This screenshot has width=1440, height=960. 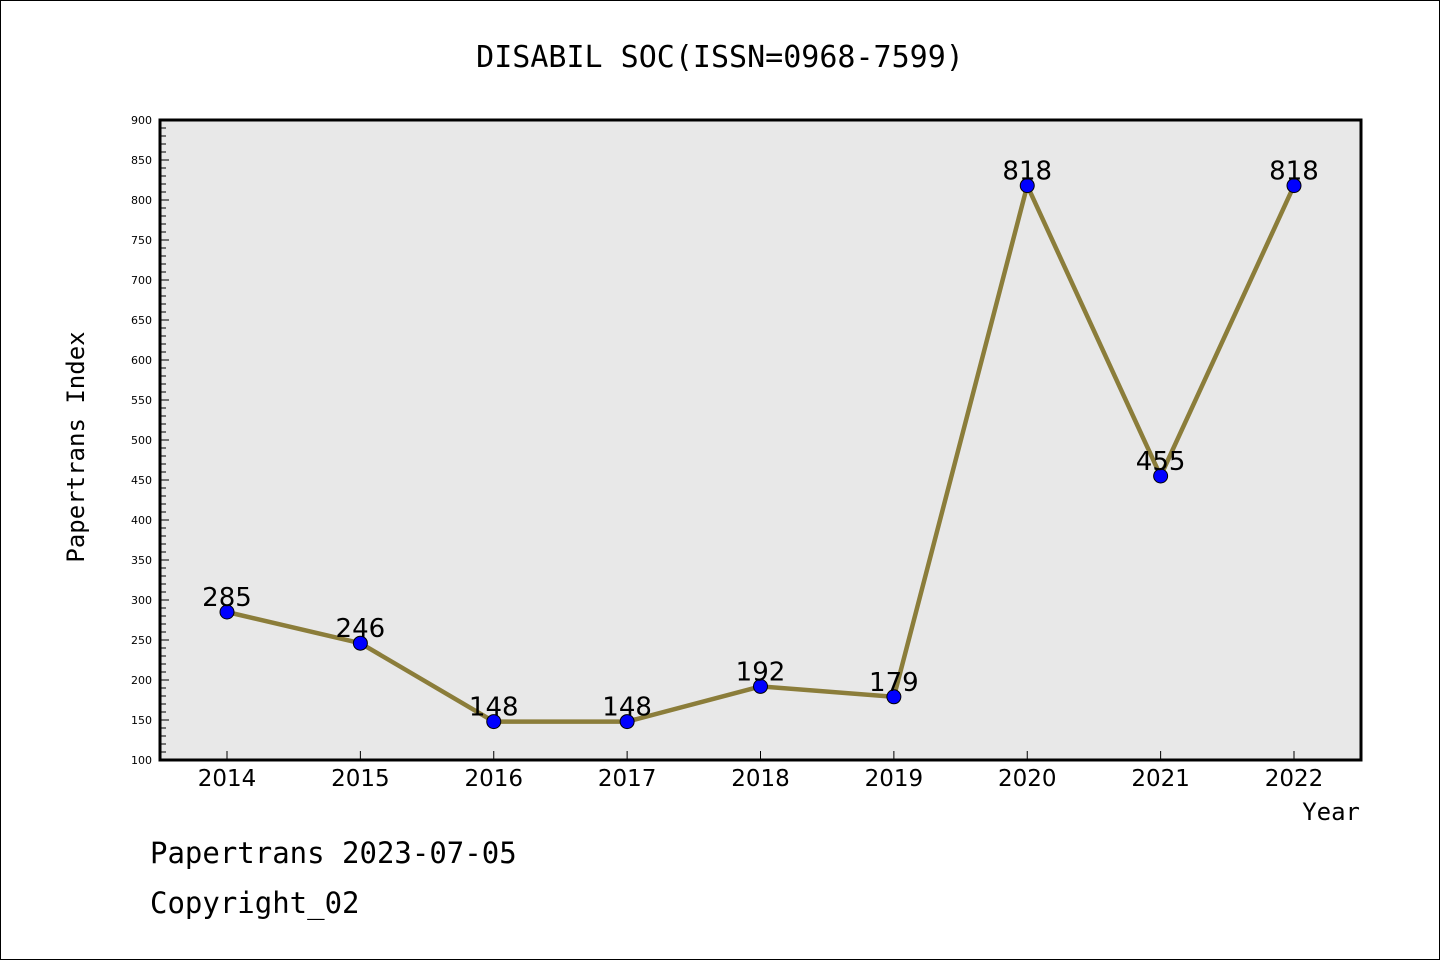 What do you see at coordinates (1294, 186) in the screenshot?
I see `data-point-2022` at bounding box center [1294, 186].